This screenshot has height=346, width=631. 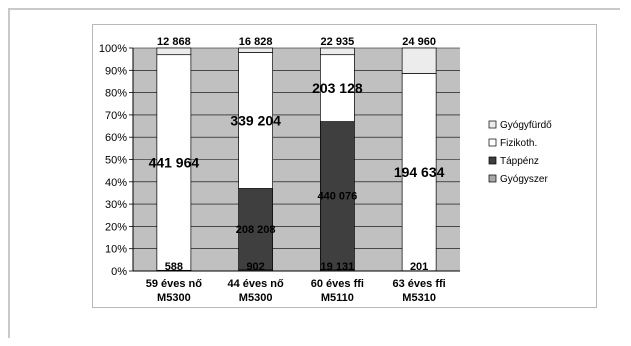 What do you see at coordinates (174, 284) in the screenshot?
I see `x-tick-label: 59 éves nő` at bounding box center [174, 284].